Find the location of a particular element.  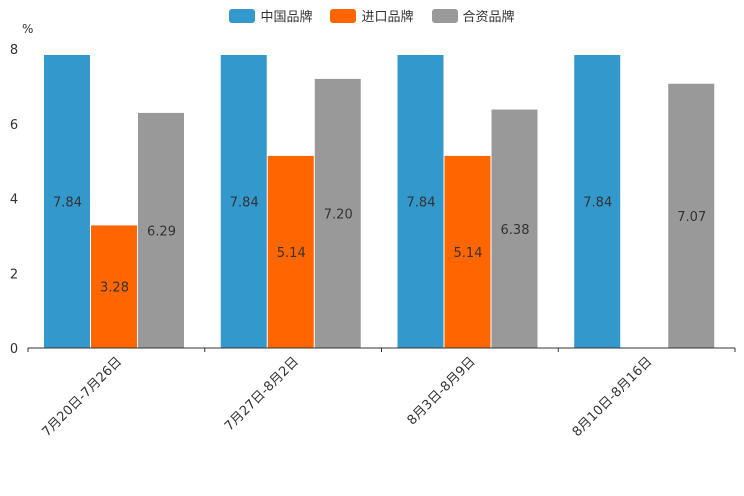

legend-swatch-jv is located at coordinates (444, 15).